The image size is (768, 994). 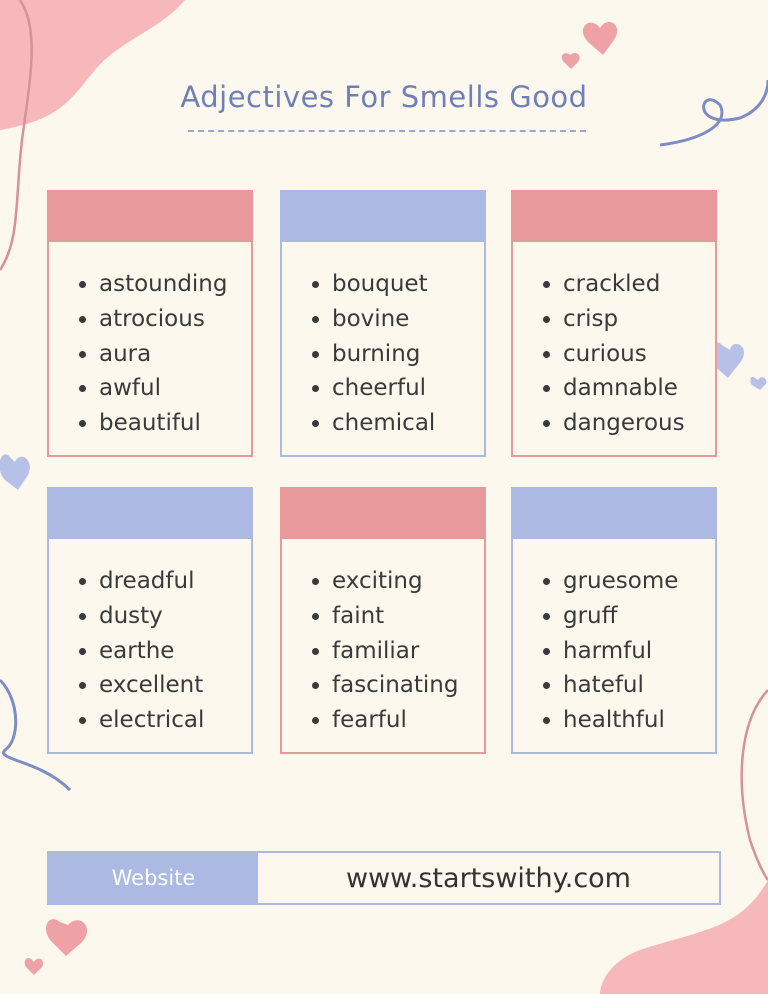 I want to click on title-divider, so click(x=387, y=131).